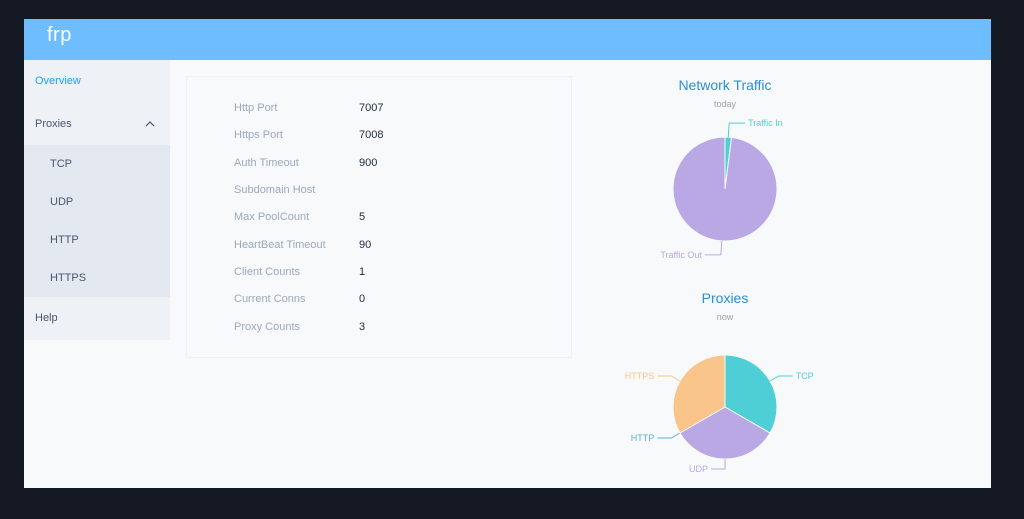 The height and width of the screenshot is (519, 1024). I want to click on info-label: Subdomain Host, so click(275, 190).